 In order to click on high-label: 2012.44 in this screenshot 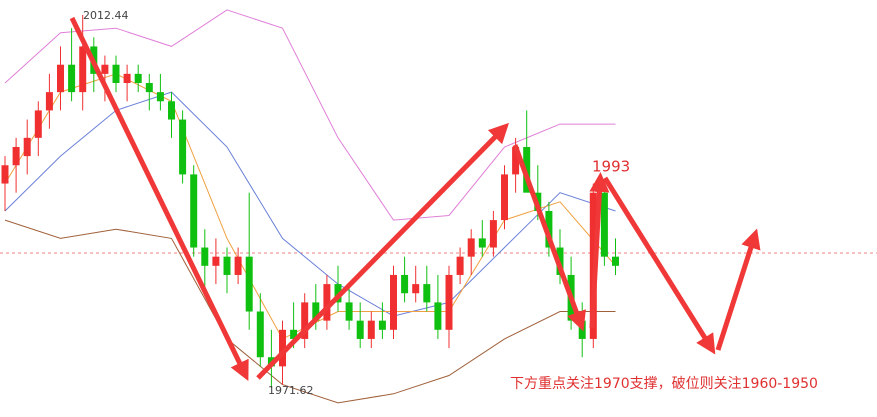, I will do `click(106, 15)`.